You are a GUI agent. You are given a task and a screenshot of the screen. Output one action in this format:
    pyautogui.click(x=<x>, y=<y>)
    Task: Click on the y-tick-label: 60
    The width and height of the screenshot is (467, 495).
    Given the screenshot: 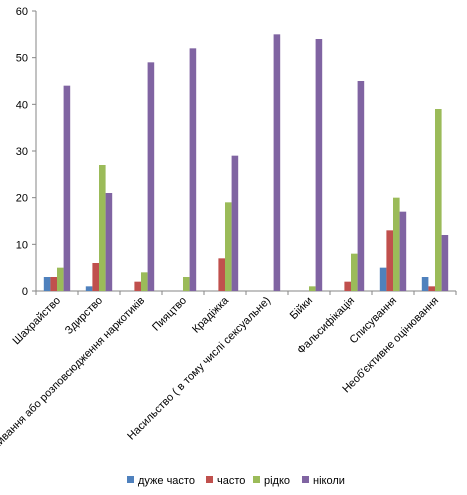 What is the action you would take?
    pyautogui.click(x=22, y=12)
    